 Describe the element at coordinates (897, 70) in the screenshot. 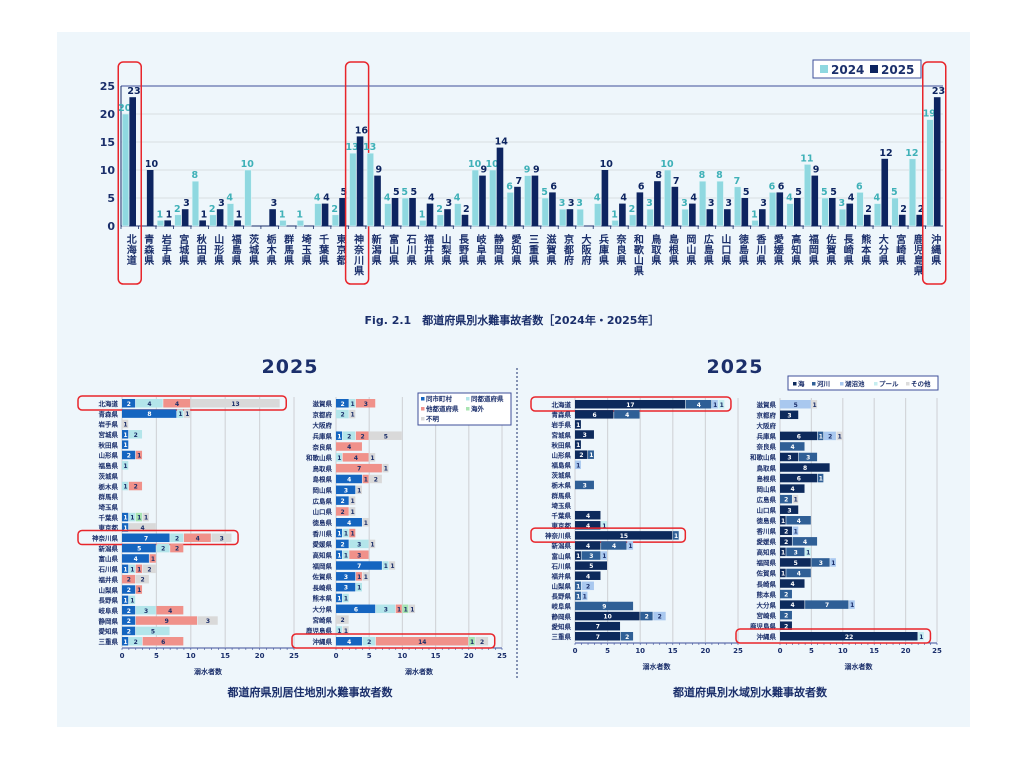

I see `legend-label: 2025` at that location.